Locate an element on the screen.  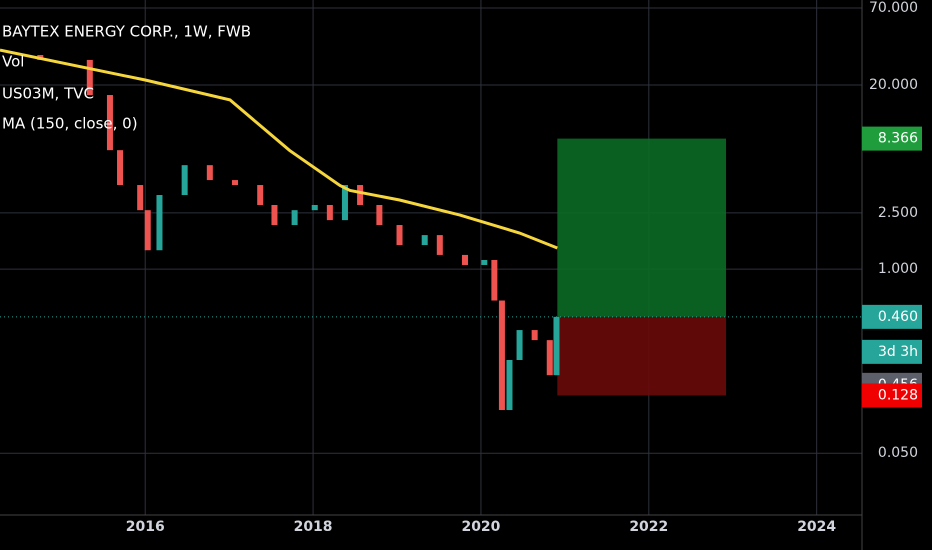
y-tick-label: 70.000 is located at coordinates (893, 8).